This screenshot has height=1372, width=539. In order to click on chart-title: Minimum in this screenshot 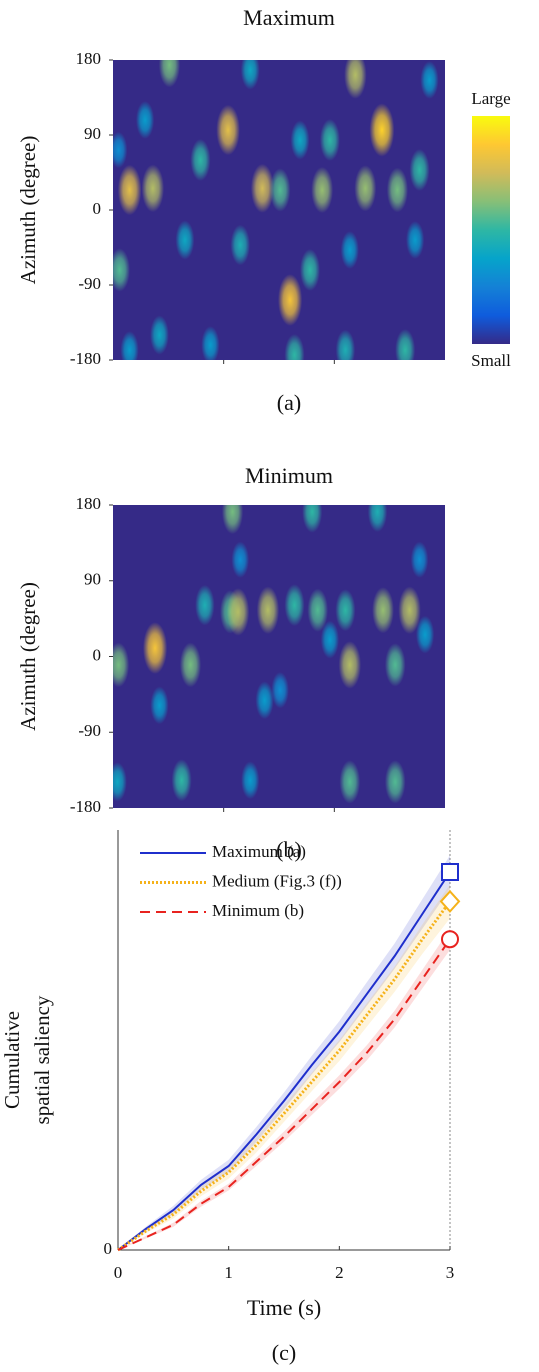, I will do `click(289, 475)`.